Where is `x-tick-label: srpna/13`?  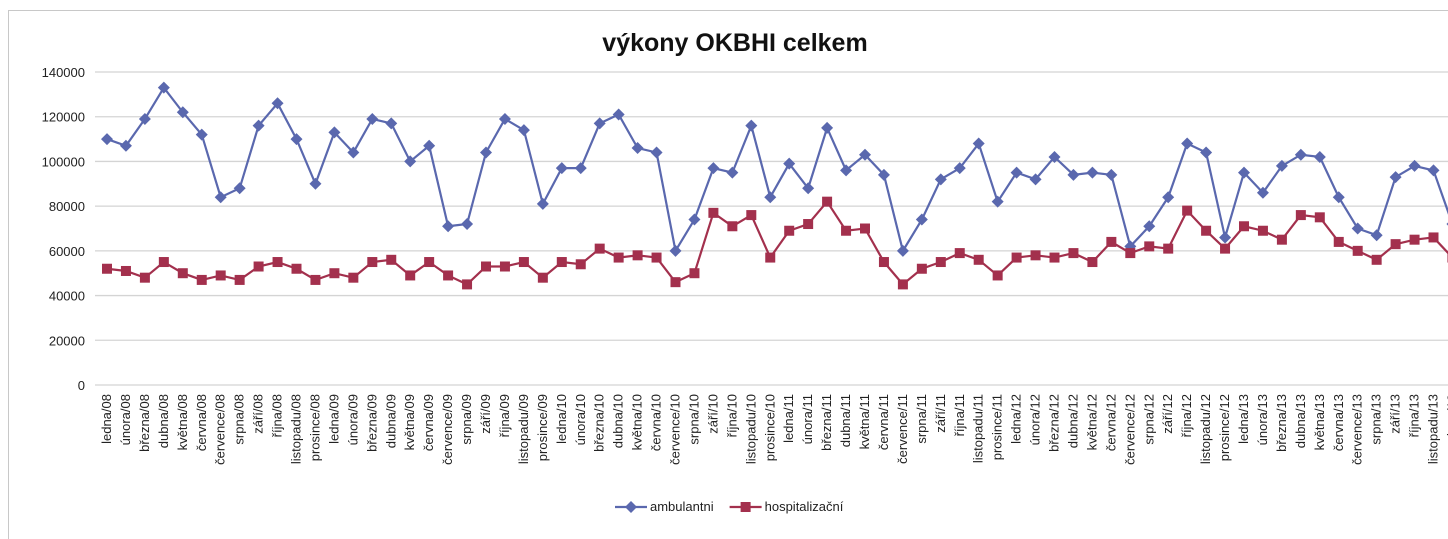 x-tick-label: srpna/13 is located at coordinates (1376, 419).